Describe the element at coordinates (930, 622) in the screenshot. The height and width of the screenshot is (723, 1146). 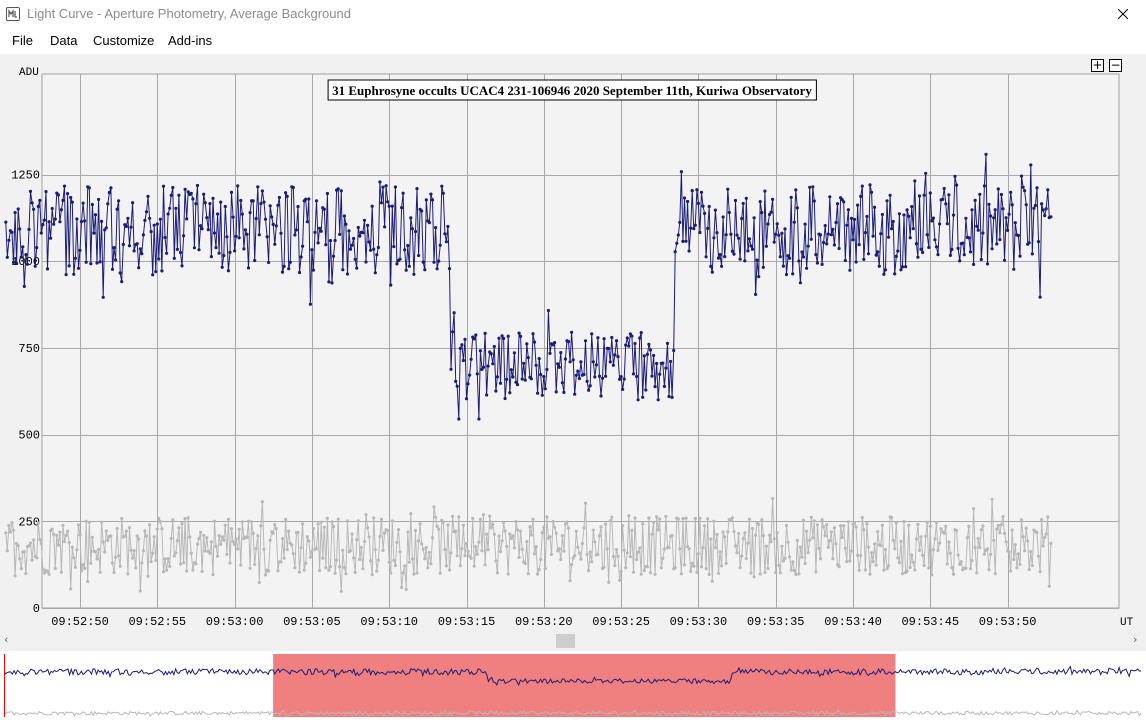
I see `x-tick-label: 09:53:45` at that location.